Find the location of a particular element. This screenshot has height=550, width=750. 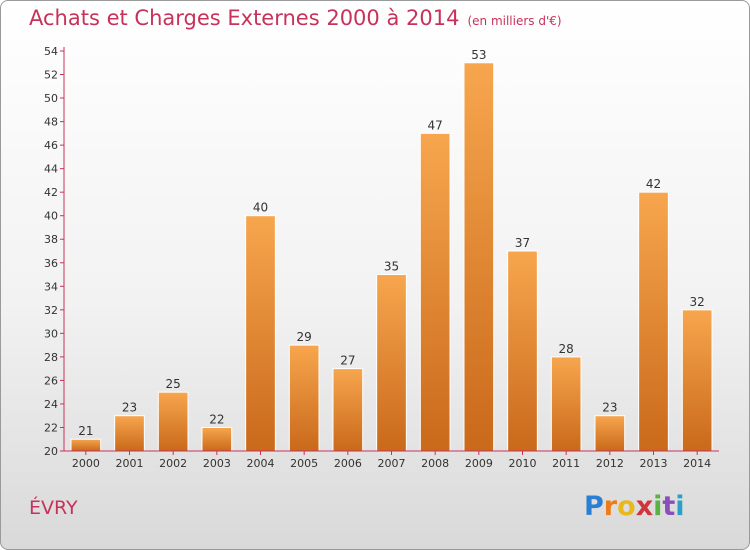

bar-value-label: 29 is located at coordinates (304, 337).